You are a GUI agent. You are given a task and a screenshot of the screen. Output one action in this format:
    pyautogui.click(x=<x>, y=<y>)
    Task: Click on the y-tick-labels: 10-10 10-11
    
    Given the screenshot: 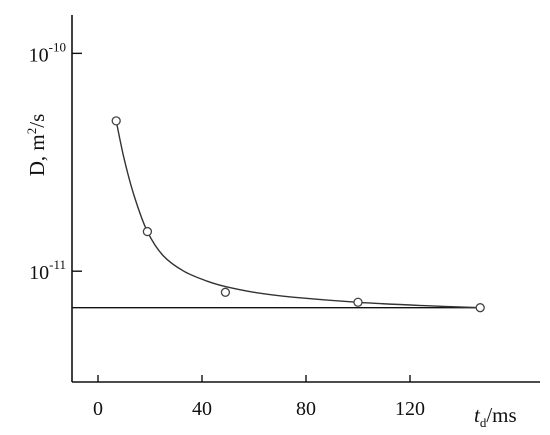 What is the action you would take?
    pyautogui.click(x=47, y=161)
    